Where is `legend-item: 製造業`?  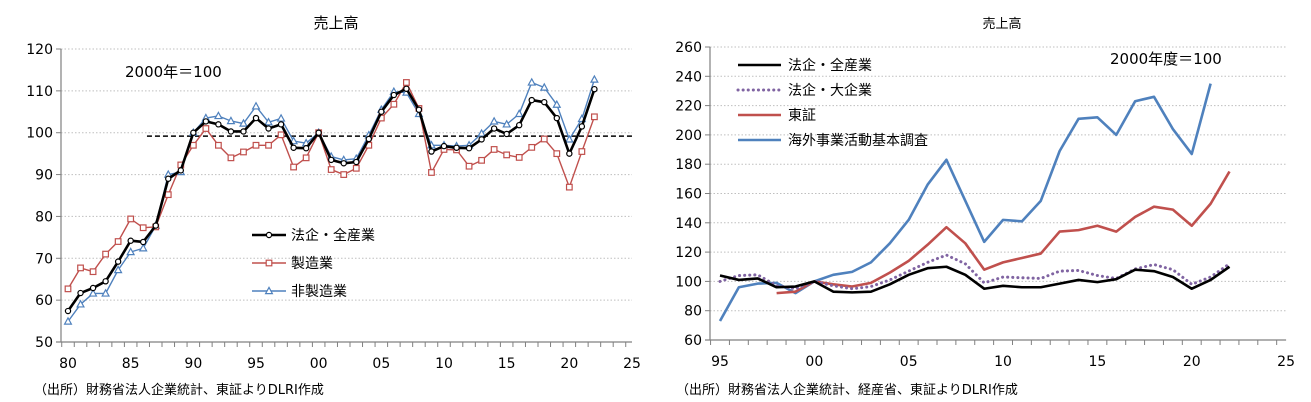
legend-item: 製造業 is located at coordinates (292, 264).